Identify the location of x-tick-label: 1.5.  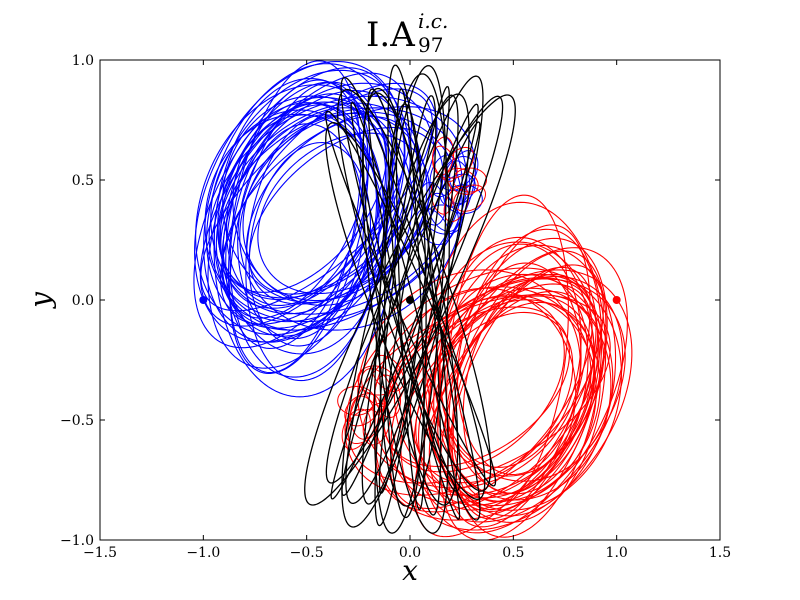
(720, 553).